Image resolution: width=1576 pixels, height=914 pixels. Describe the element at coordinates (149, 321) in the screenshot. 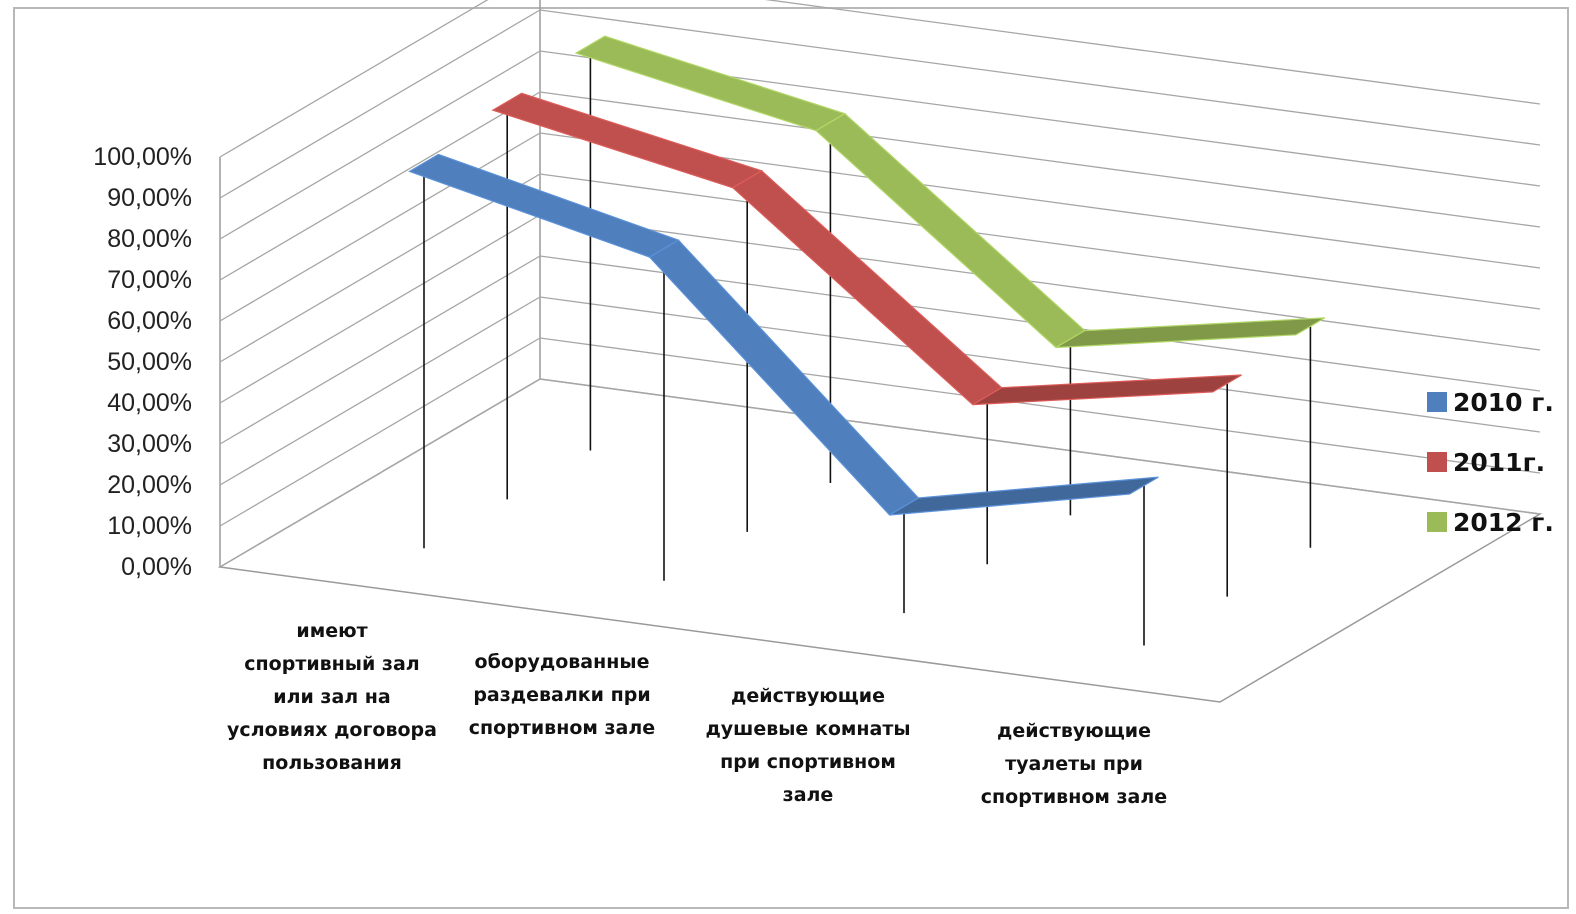

I see `y-tick-label: 60,00%` at that location.